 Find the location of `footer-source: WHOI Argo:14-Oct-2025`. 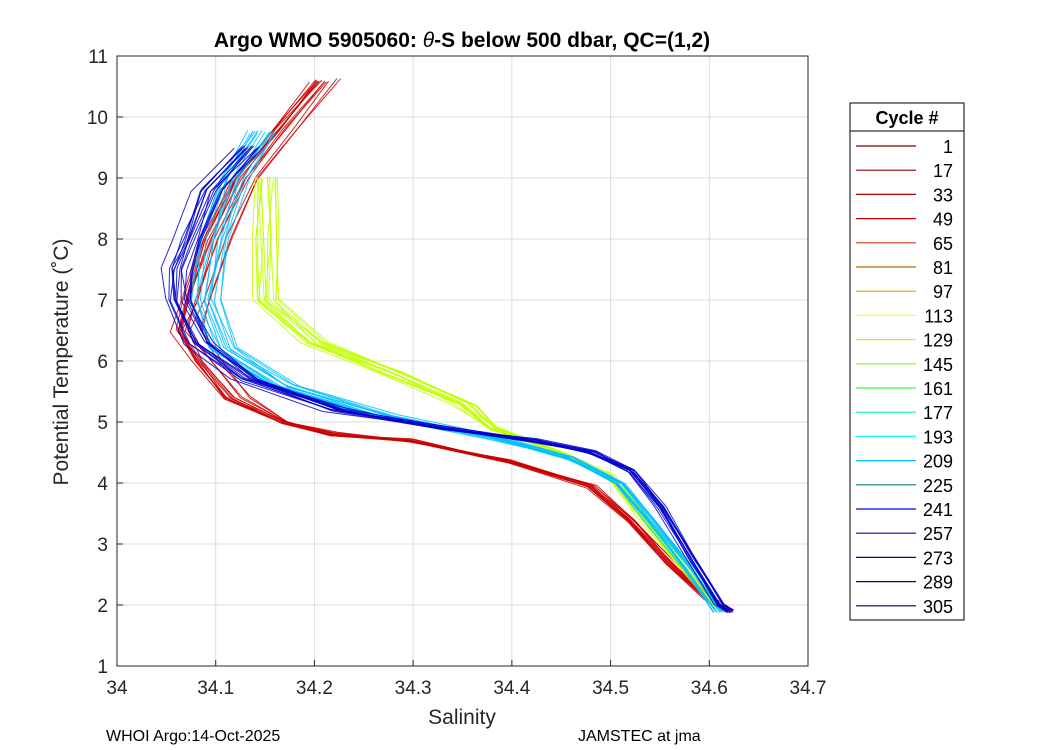

footer-source: WHOI Argo:14-Oct-2025 is located at coordinates (193, 736).